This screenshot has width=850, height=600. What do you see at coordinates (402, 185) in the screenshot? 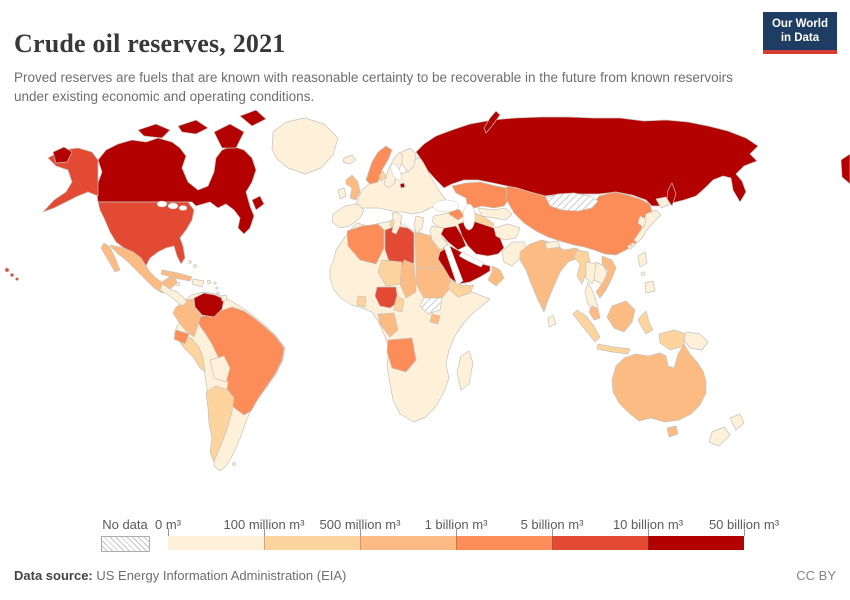
I see `country-russia-kaliningrad` at bounding box center [402, 185].